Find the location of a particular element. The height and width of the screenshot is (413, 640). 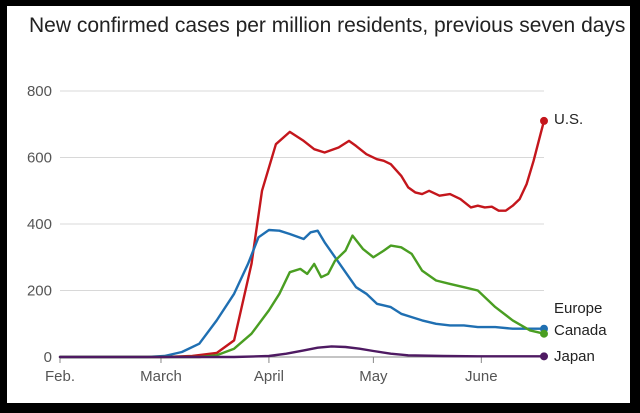

series-end-dot-japan is located at coordinates (544, 356).